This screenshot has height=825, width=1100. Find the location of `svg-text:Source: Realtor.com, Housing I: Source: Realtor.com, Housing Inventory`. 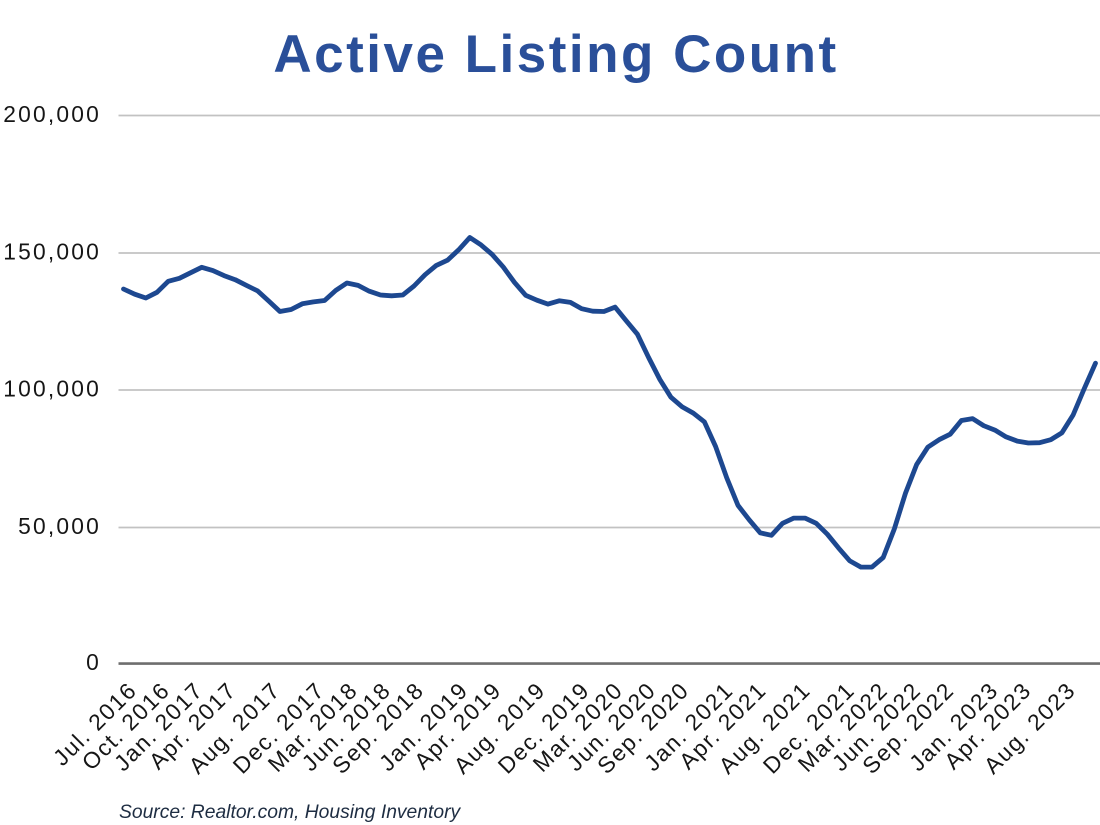

svg-text:Source: Realtor.com, Housing I: Source: Realtor.com, Housing Inventory is located at coordinates (290, 812).